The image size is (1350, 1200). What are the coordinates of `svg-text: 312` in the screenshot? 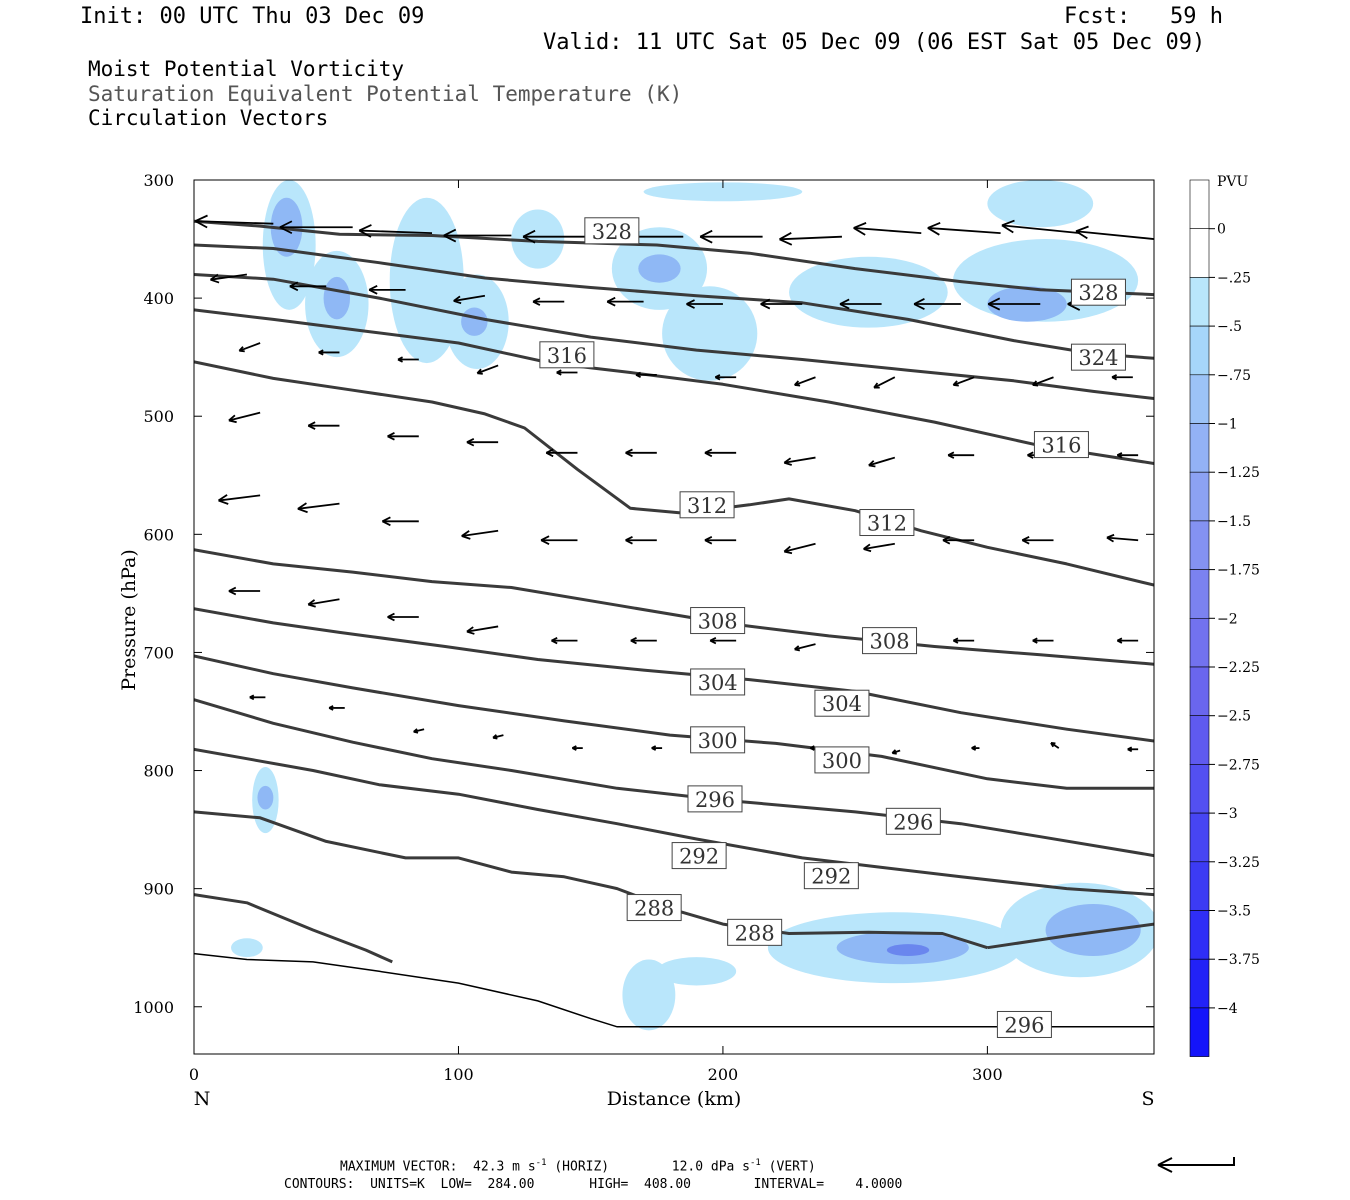 It's located at (707, 506).